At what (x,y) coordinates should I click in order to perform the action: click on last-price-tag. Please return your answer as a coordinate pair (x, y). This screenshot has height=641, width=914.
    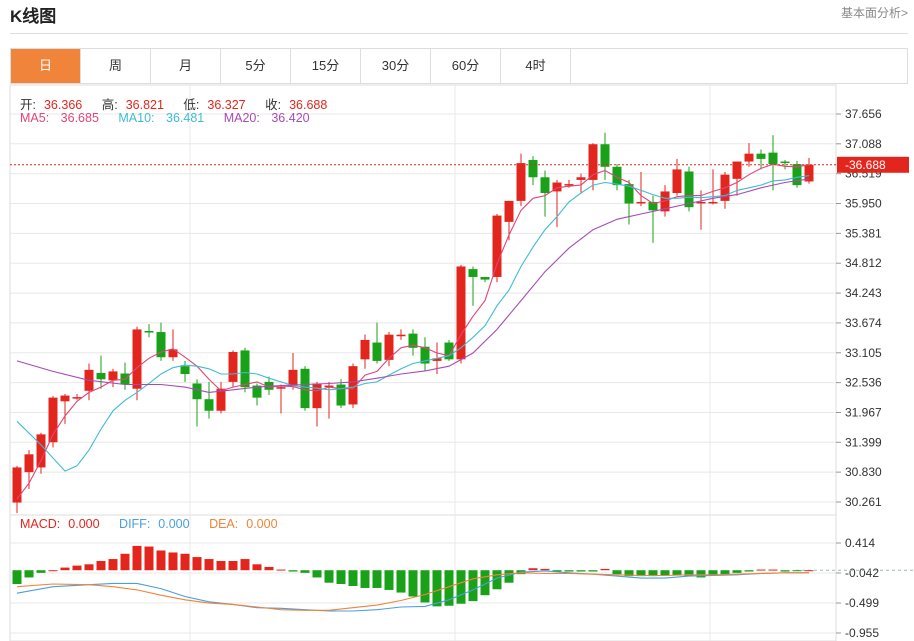
    Looking at the image, I should click on (873, 164).